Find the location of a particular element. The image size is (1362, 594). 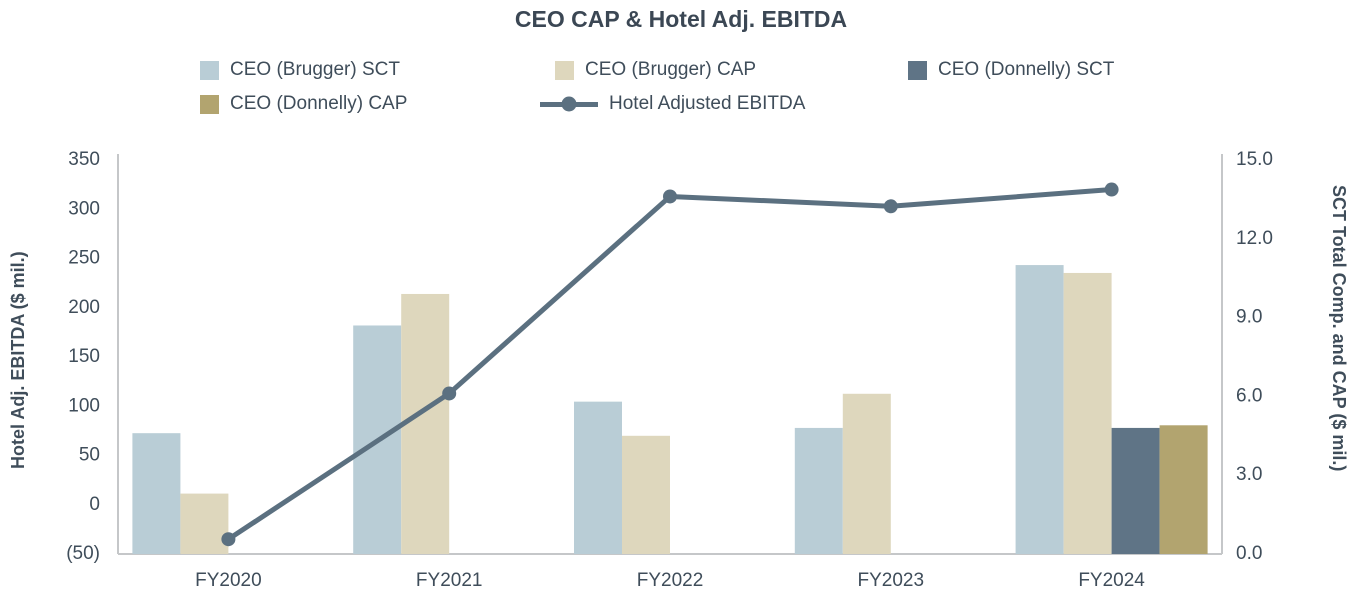

legend-item-donnelly-sct: CEO (Donnelly) SCT is located at coordinates (1011, 70).